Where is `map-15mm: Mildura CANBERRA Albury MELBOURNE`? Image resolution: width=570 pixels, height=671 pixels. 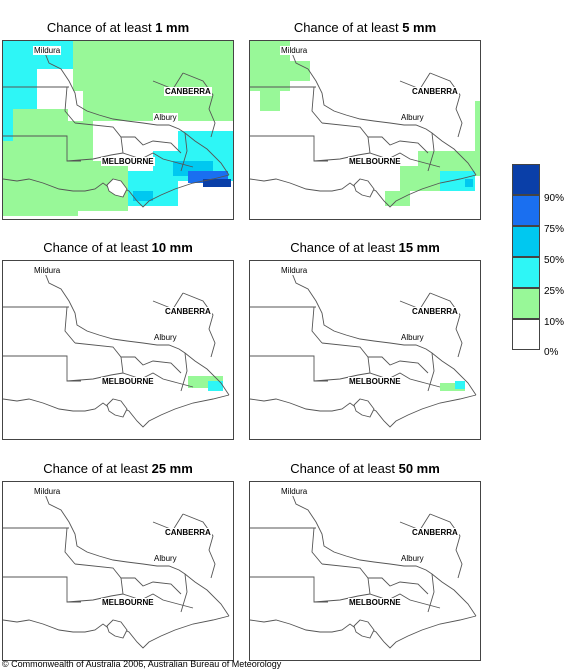 map-15mm: Mildura CANBERRA Albury MELBOURNE is located at coordinates (365, 350).